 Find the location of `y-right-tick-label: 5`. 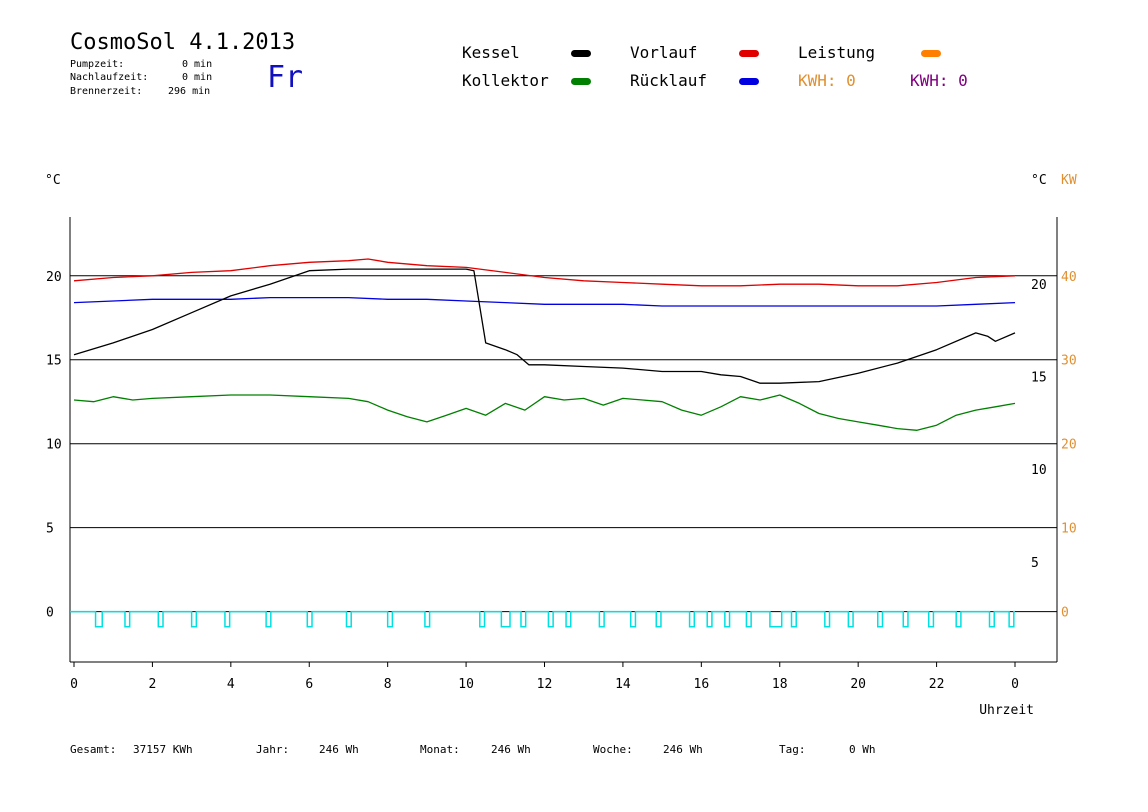

y-right-tick-label: 5 is located at coordinates (1035, 563).